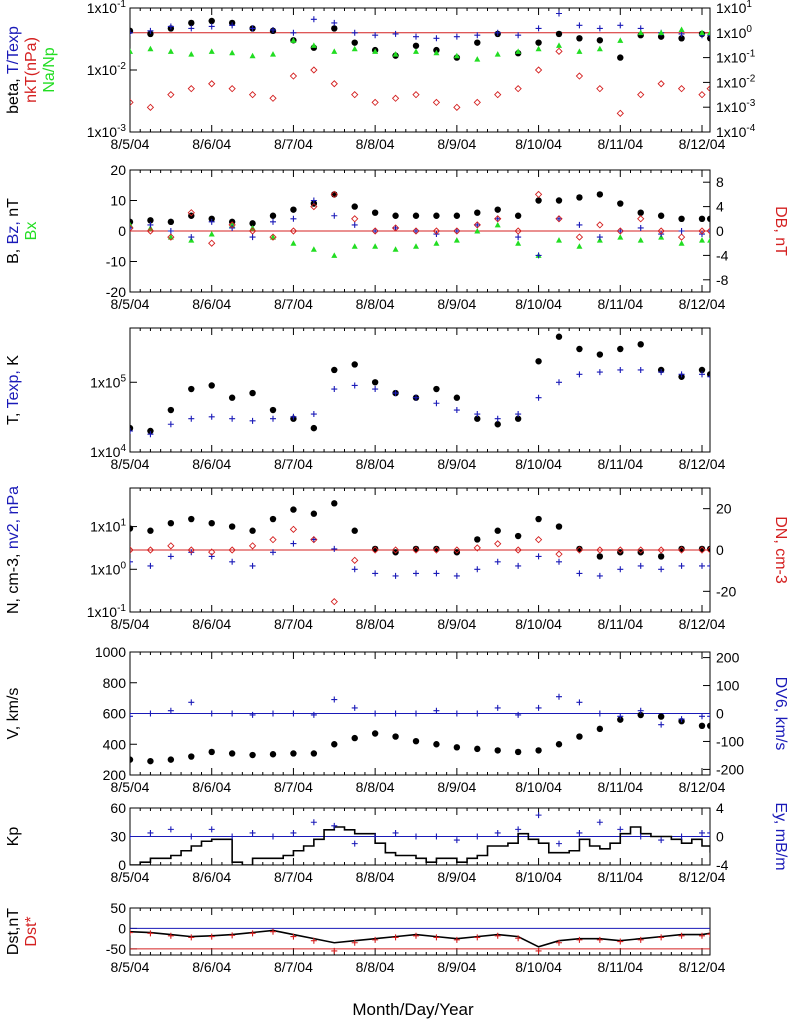  Describe the element at coordinates (108, 381) in the screenshot. I see `y-tick-label: 1x10⁵` at that location.